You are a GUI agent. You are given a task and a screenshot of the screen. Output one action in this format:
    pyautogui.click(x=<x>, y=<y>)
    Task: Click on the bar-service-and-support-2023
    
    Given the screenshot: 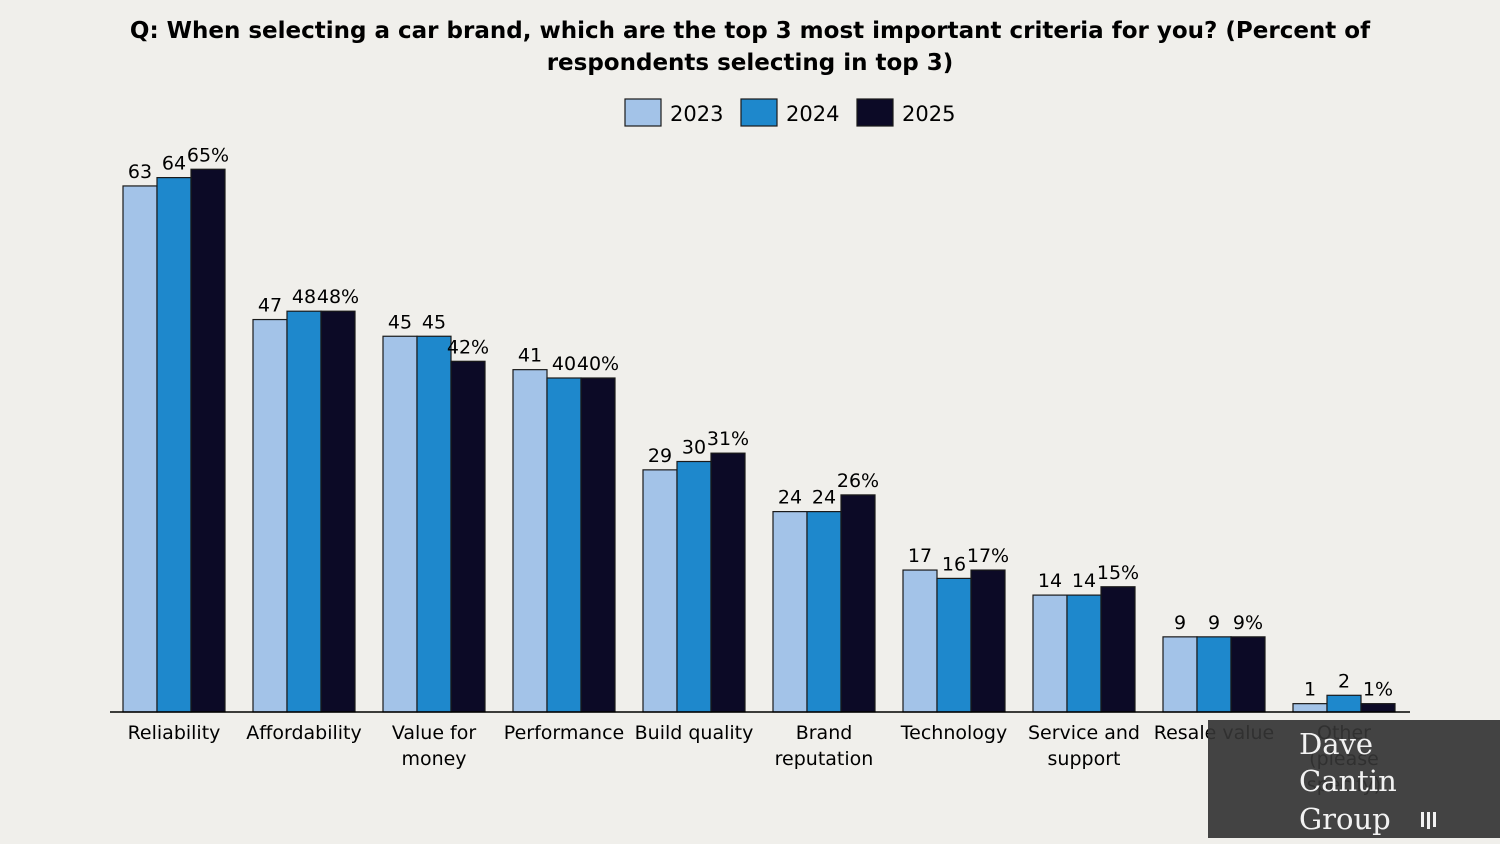 What is the action you would take?
    pyautogui.click(x=1050, y=653)
    